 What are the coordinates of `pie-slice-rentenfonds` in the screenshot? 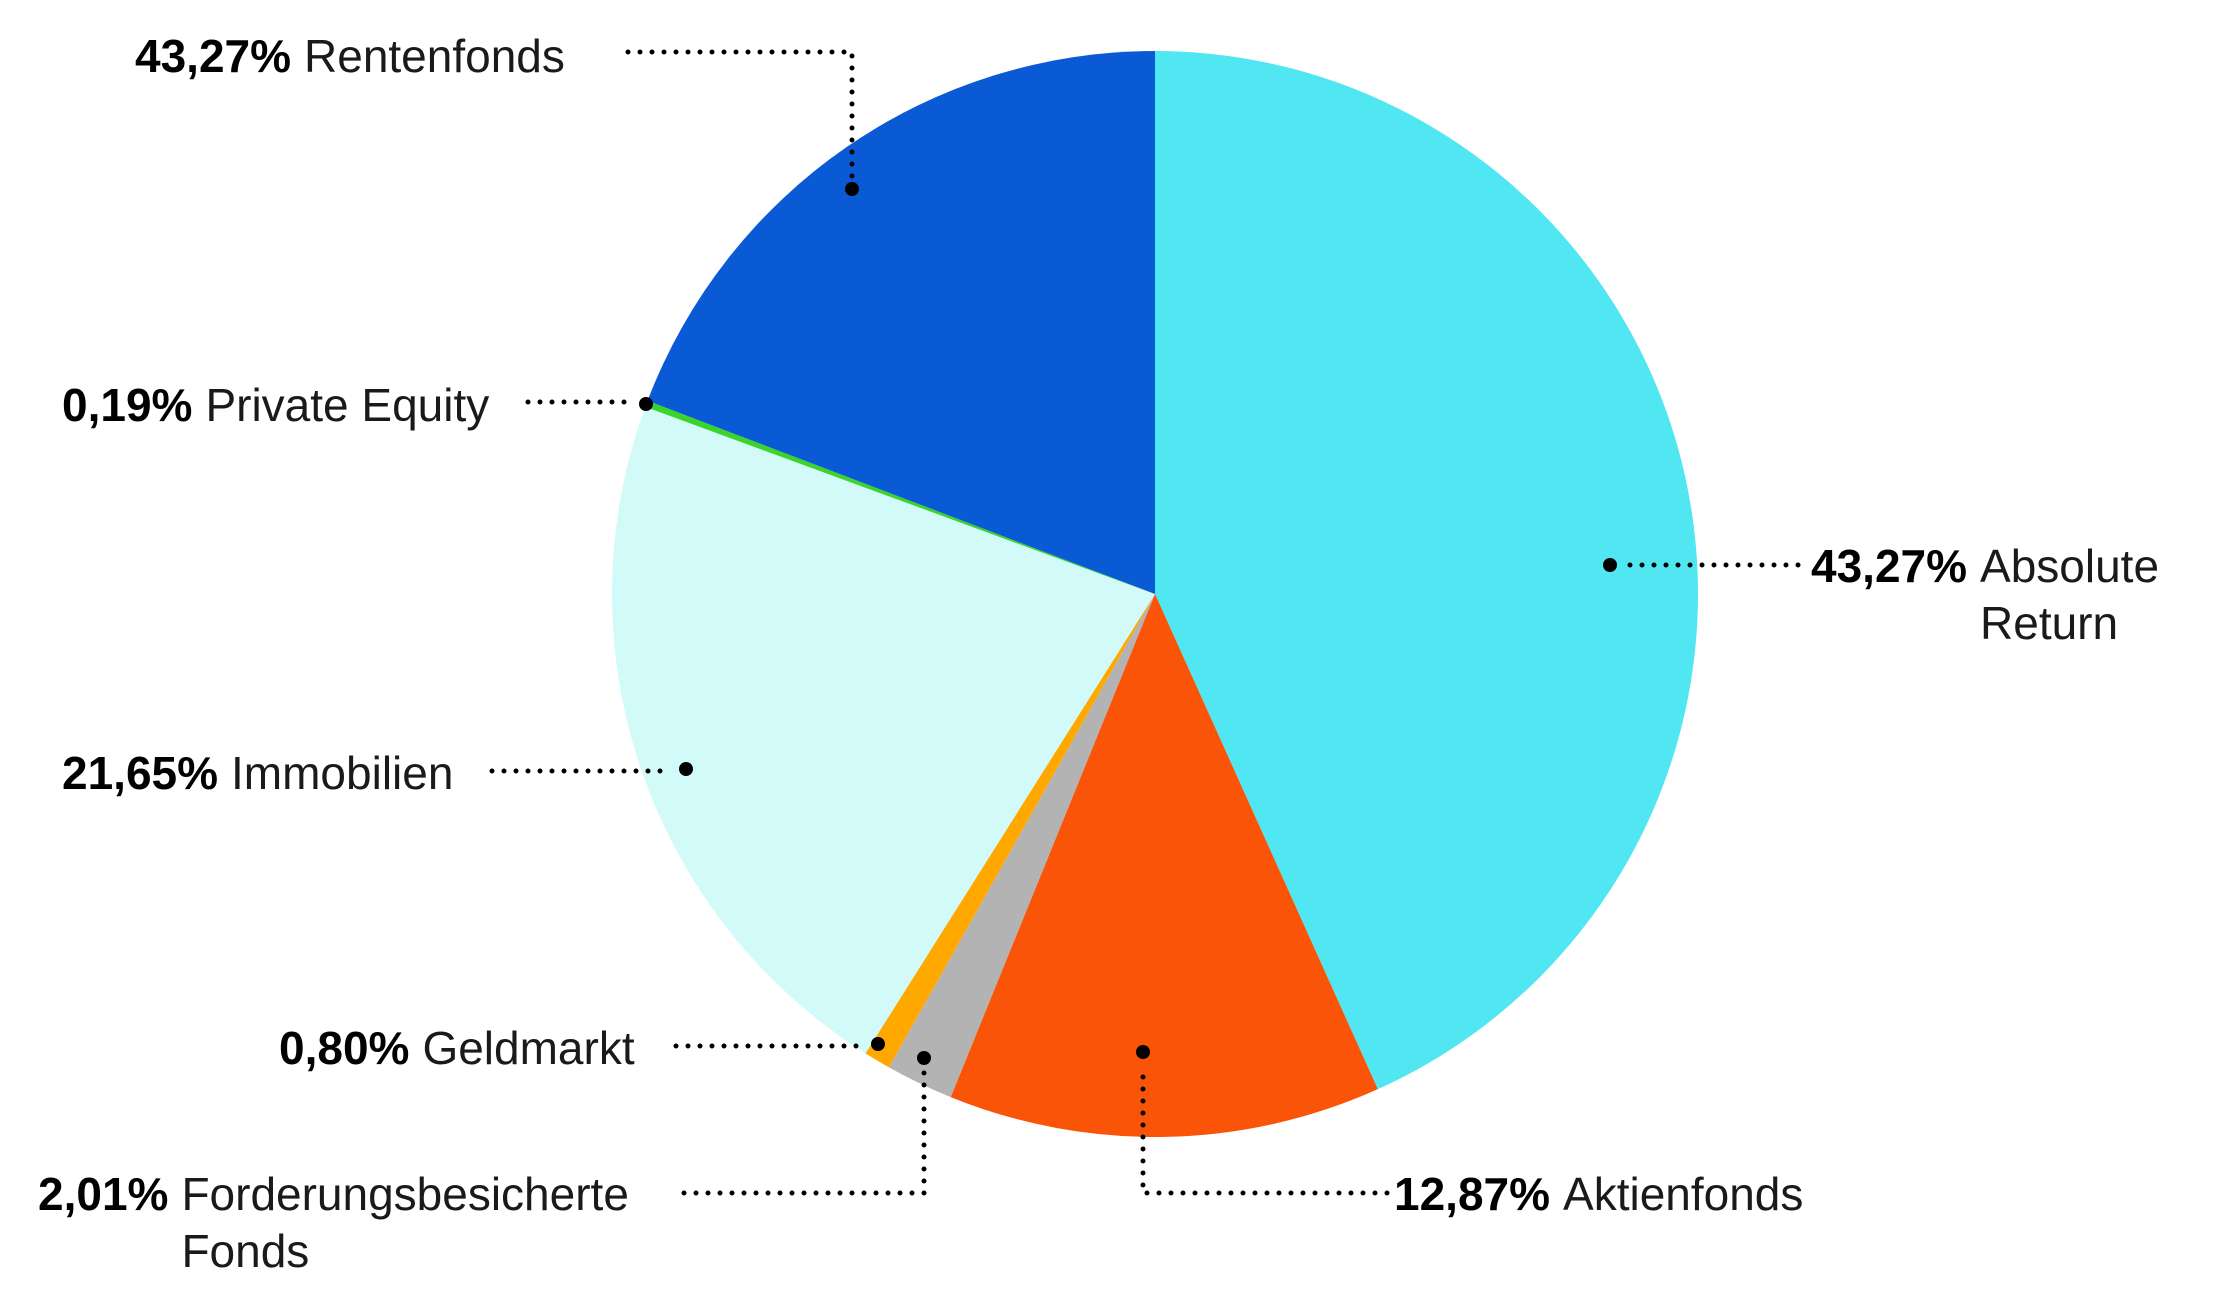 It's located at (901, 322).